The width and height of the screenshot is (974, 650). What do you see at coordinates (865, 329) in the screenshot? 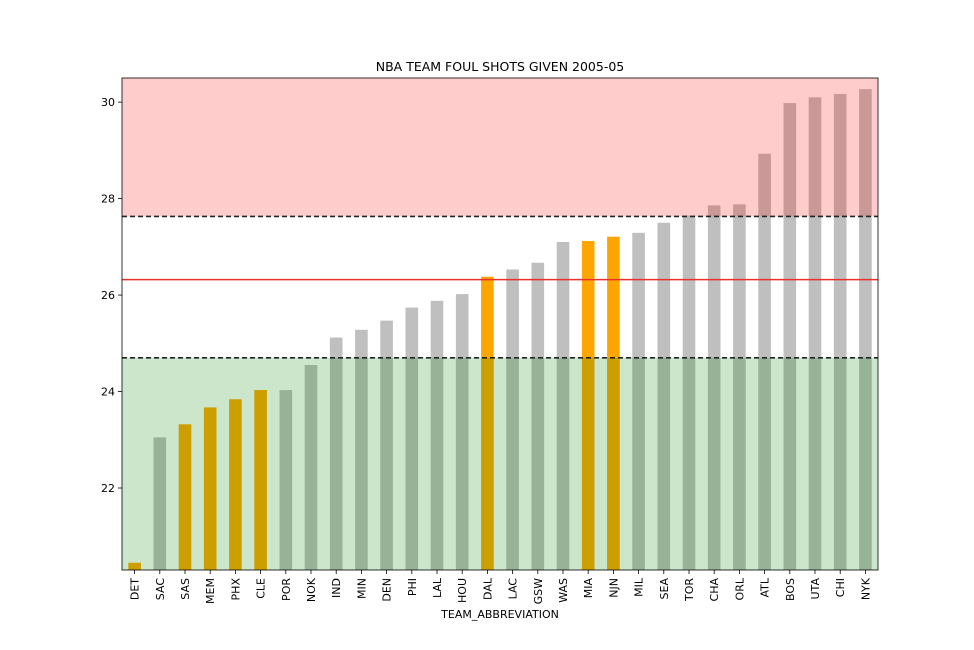
I see `bar-nyk` at bounding box center [865, 329].